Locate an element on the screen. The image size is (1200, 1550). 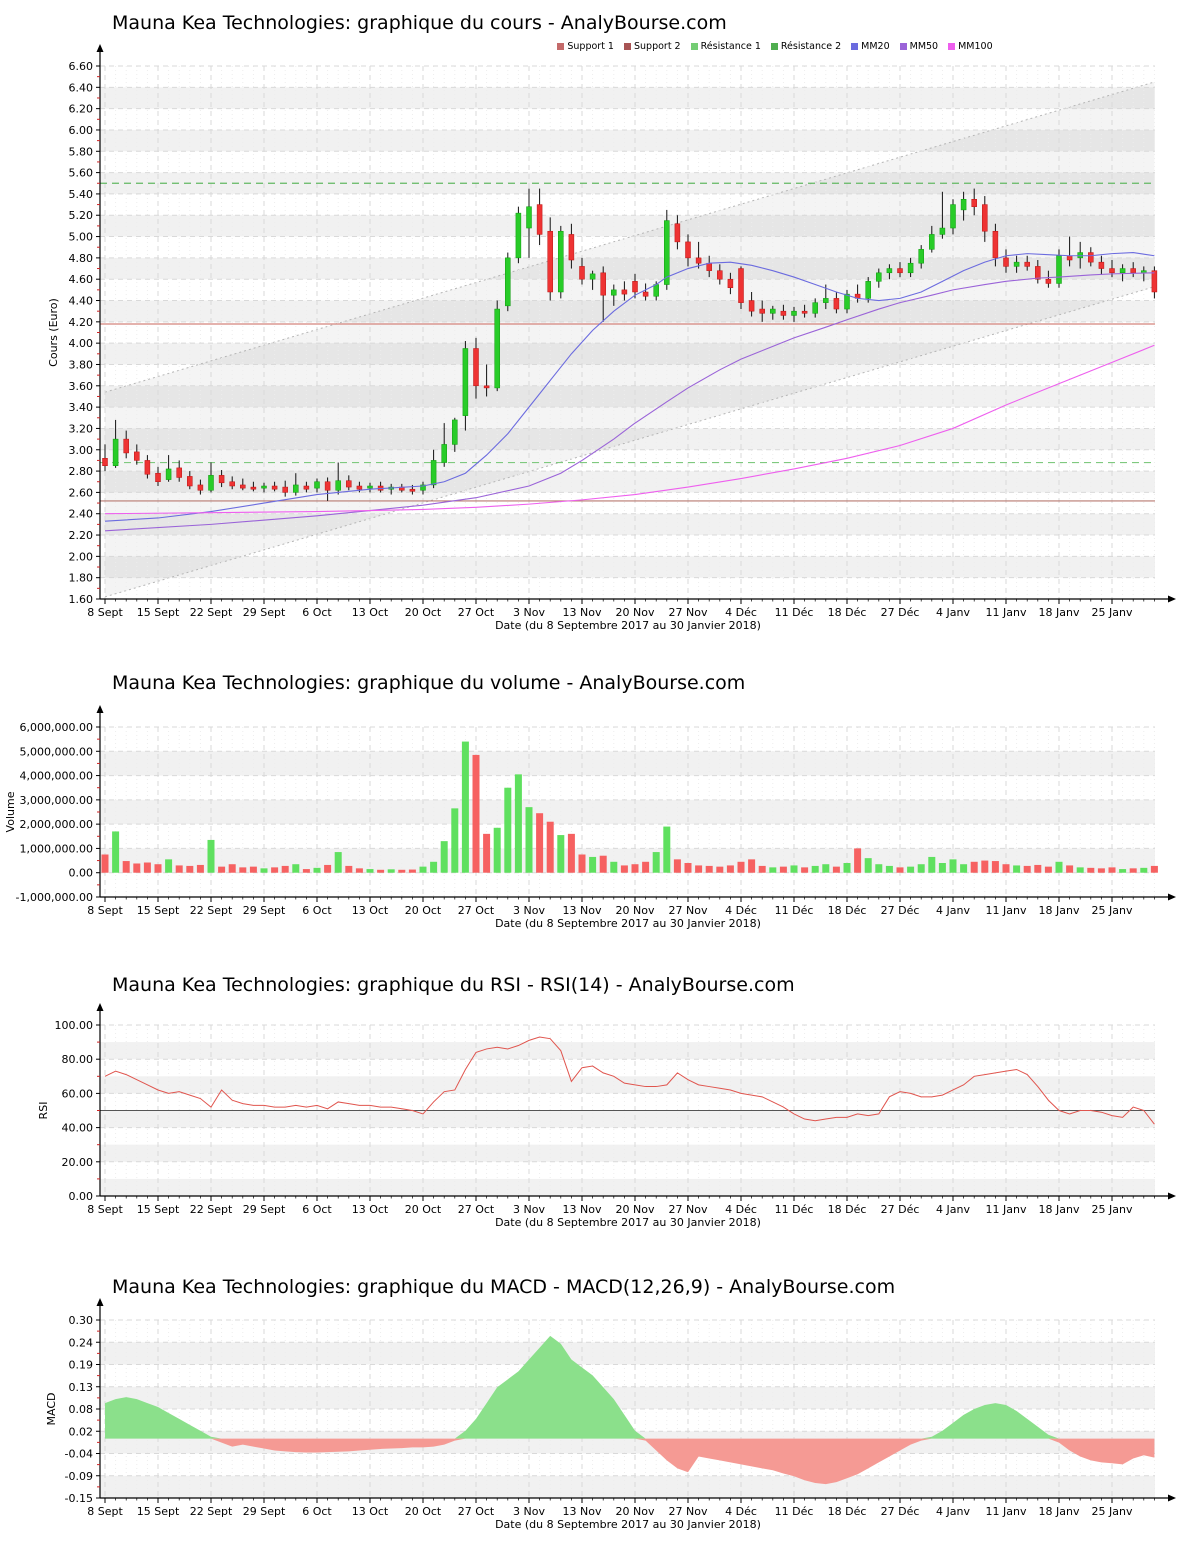
y-tick-label: 4.60 is located at coordinates (81, 279).